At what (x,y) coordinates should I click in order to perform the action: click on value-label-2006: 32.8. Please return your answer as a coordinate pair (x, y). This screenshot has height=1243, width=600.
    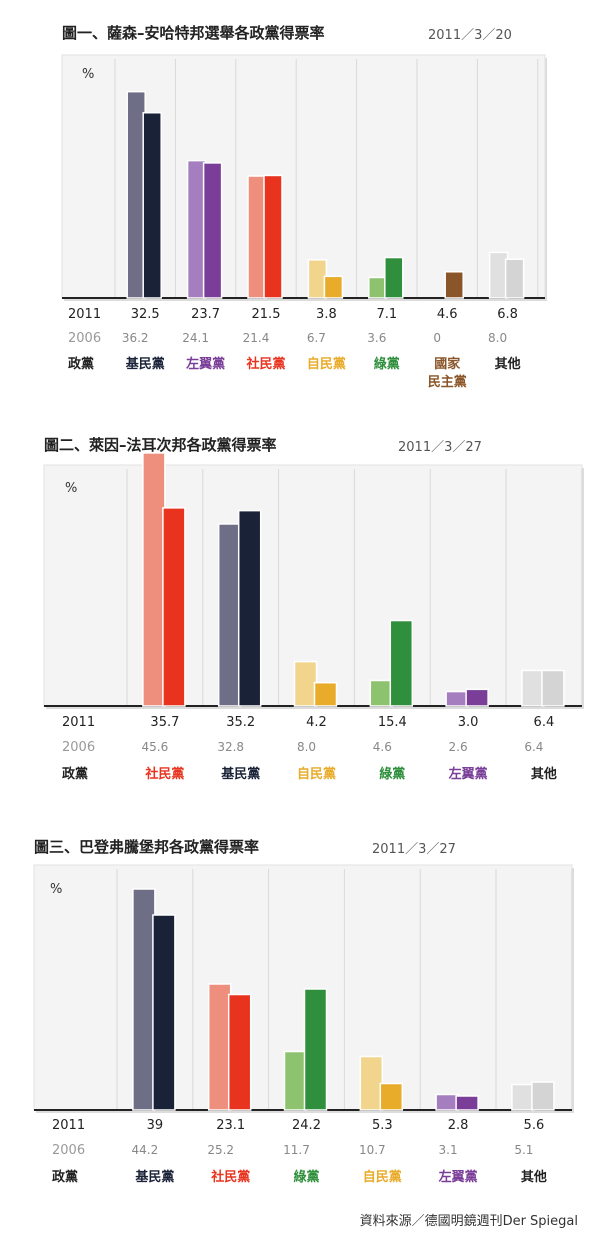
    Looking at the image, I should click on (230, 747).